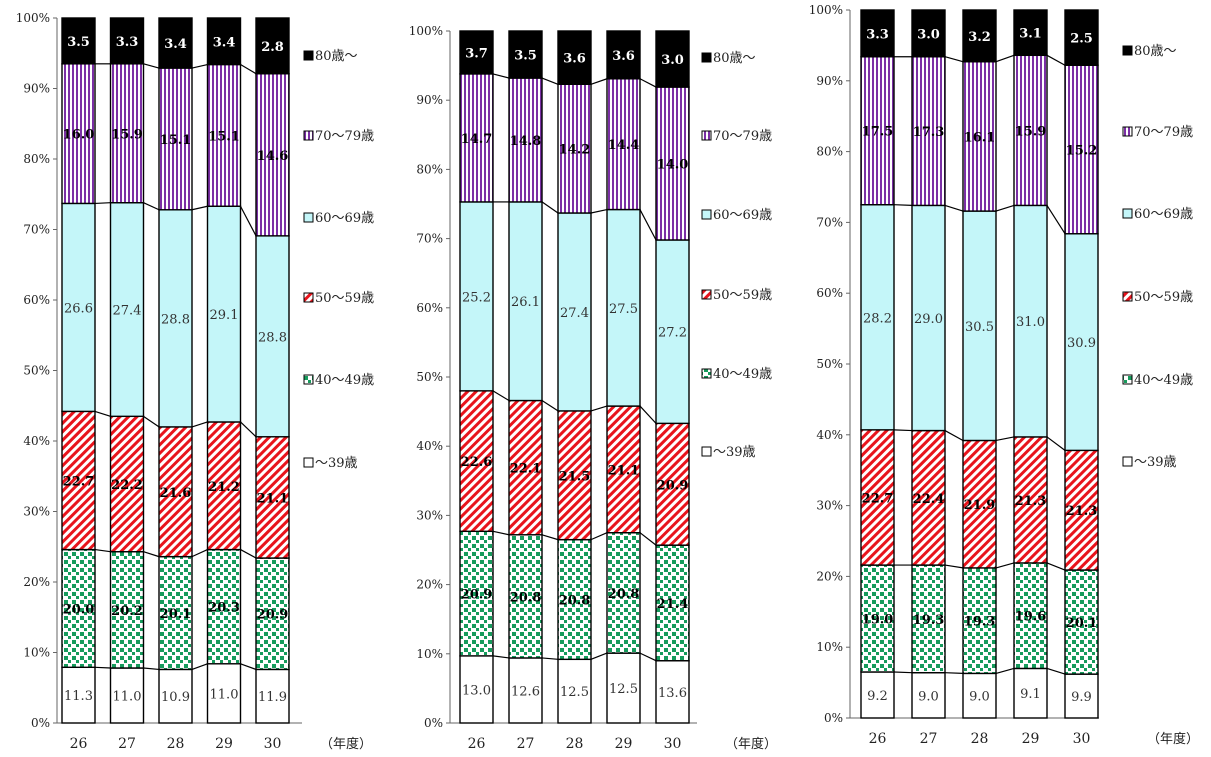  I want to click on y-tick-label: 70%, so click(429, 239).